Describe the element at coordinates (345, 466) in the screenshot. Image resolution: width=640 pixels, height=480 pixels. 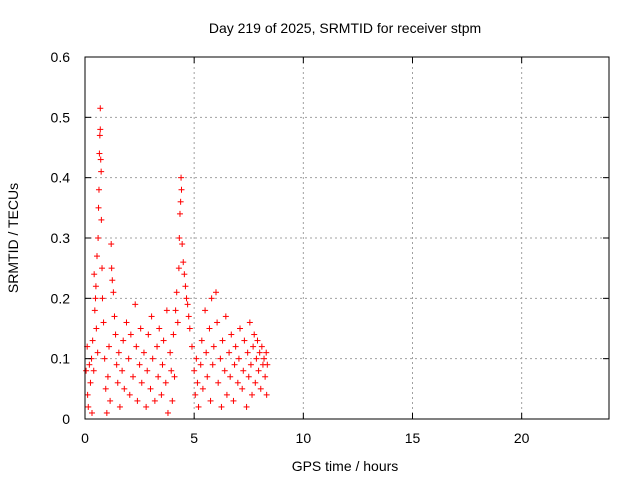
I see `x-axis-title: GPS time / hours` at that location.